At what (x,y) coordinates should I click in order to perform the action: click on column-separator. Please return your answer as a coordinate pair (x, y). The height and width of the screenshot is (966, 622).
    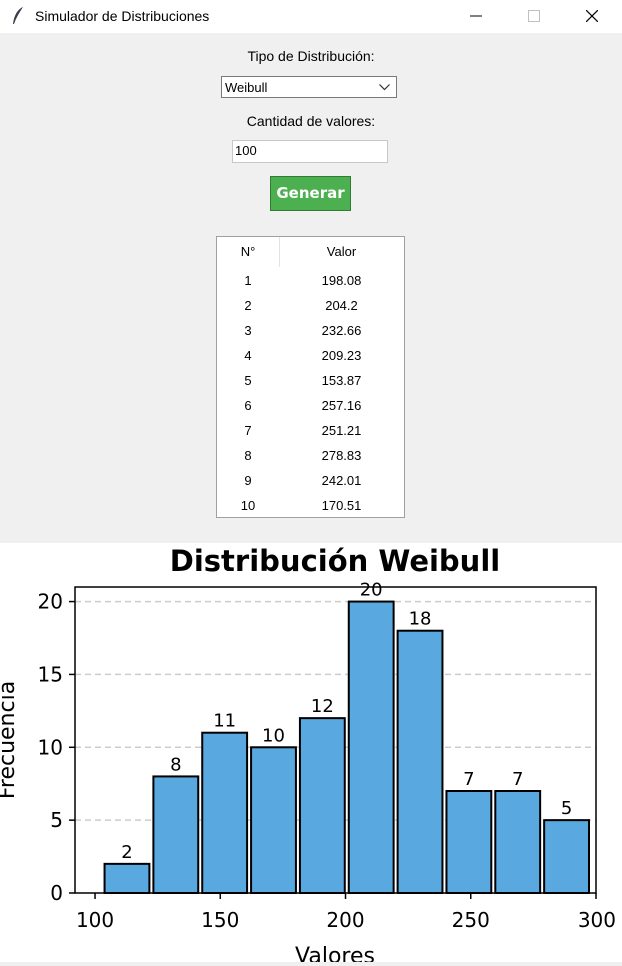
    Looking at the image, I should click on (279, 252).